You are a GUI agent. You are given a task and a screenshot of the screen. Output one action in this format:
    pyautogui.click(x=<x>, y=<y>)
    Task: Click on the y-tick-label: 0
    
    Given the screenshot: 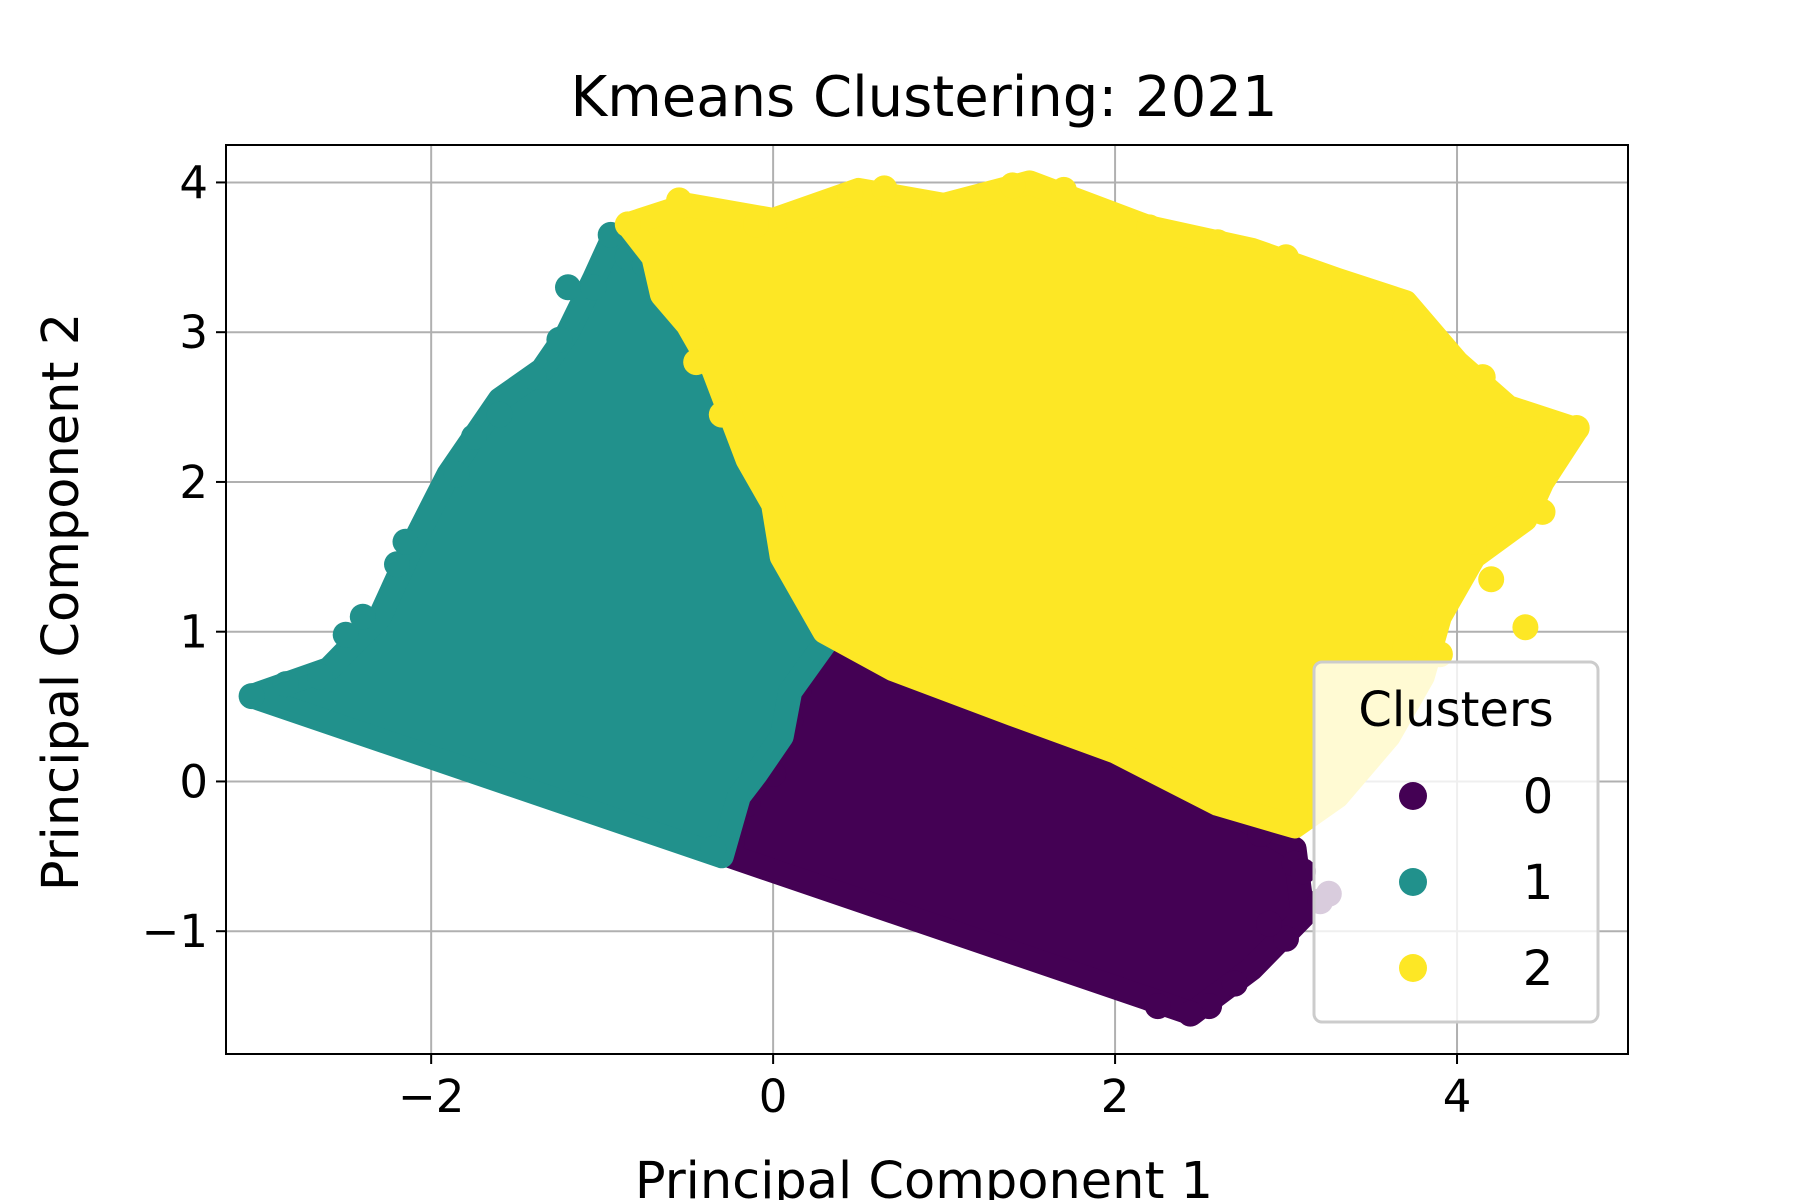 What is the action you would take?
    pyautogui.click(x=193, y=781)
    